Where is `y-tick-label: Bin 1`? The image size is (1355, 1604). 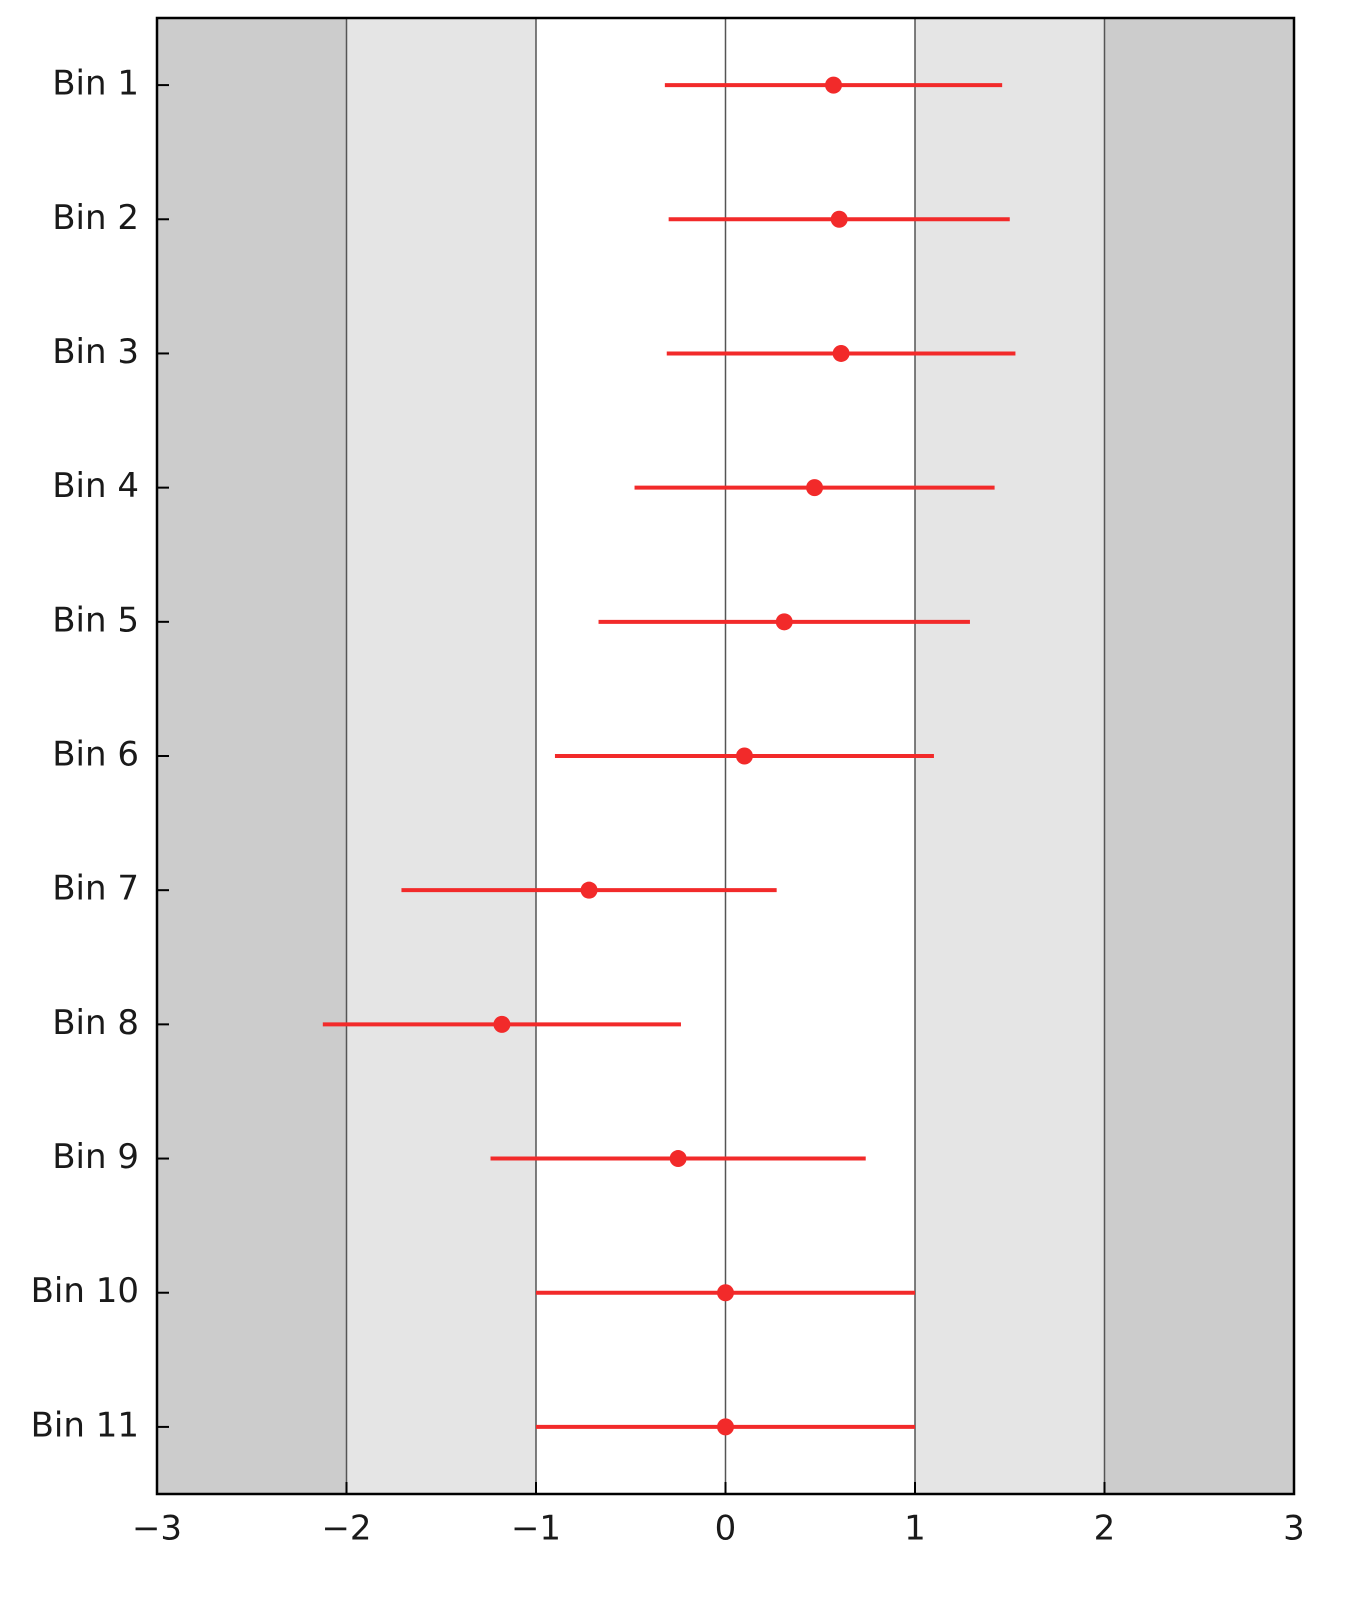 y-tick-label: Bin 1 is located at coordinates (95, 84).